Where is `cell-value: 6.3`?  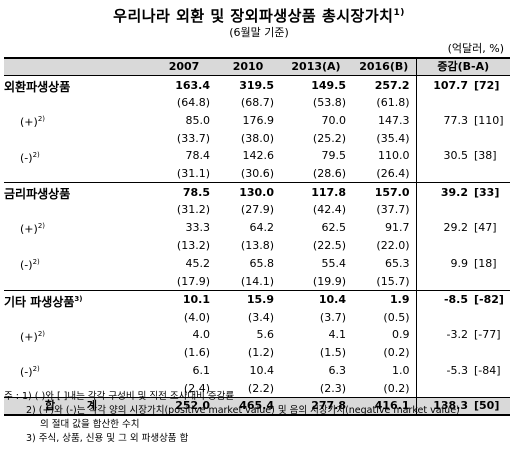
cell-value: 6.3 is located at coordinates (337, 371).